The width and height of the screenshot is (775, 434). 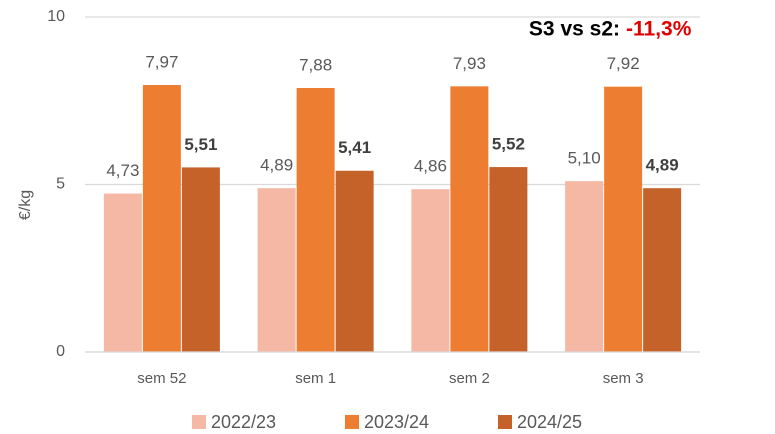 I want to click on value-label: 5,41, so click(x=354, y=147).